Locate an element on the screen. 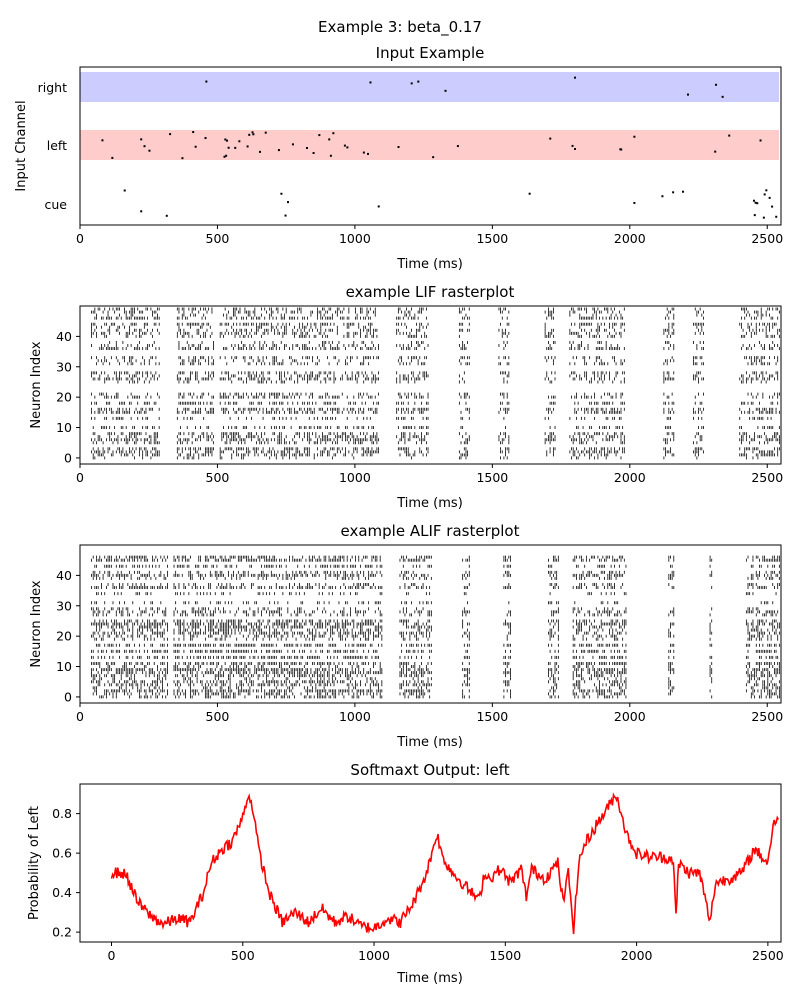  lif-y-axis-label: Neuron Index is located at coordinates (36, 384).